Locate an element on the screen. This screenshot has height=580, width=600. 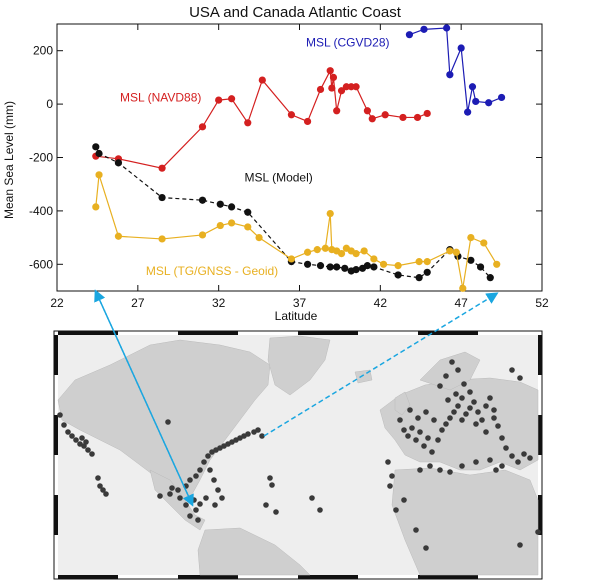
x-tick-label: 32 is located at coordinates (219, 303).